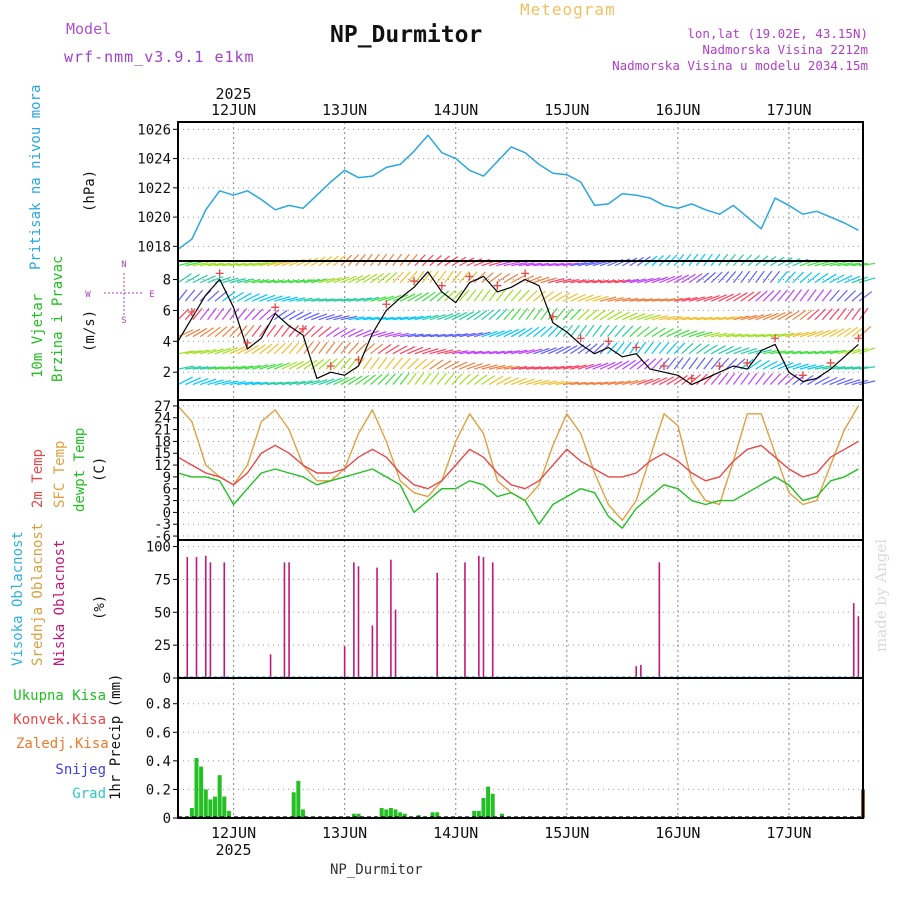  I want to click on y-tick-label: 1026, so click(154, 130).